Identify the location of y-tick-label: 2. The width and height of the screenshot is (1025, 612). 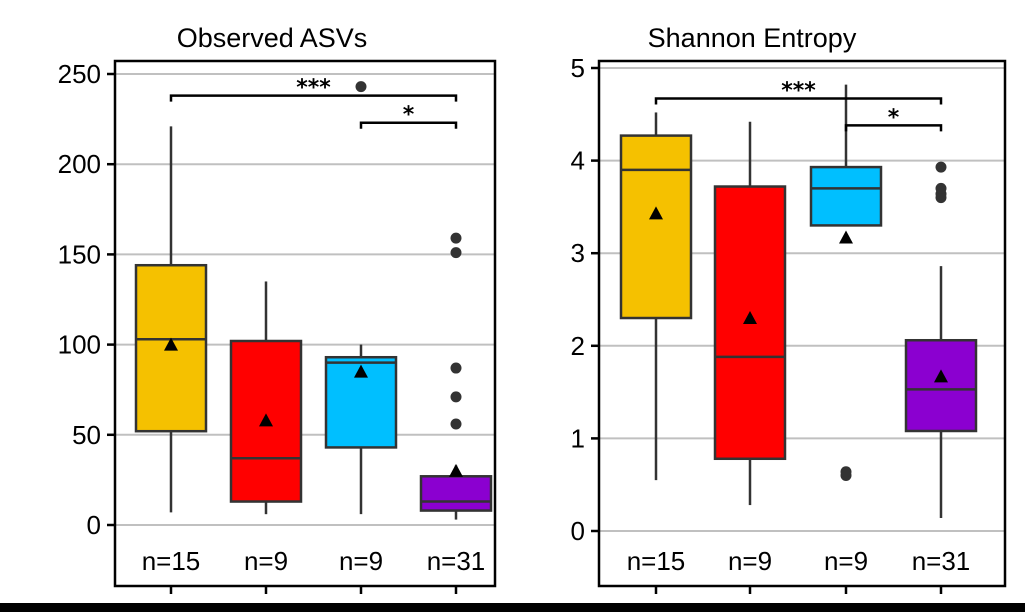
(578, 346).